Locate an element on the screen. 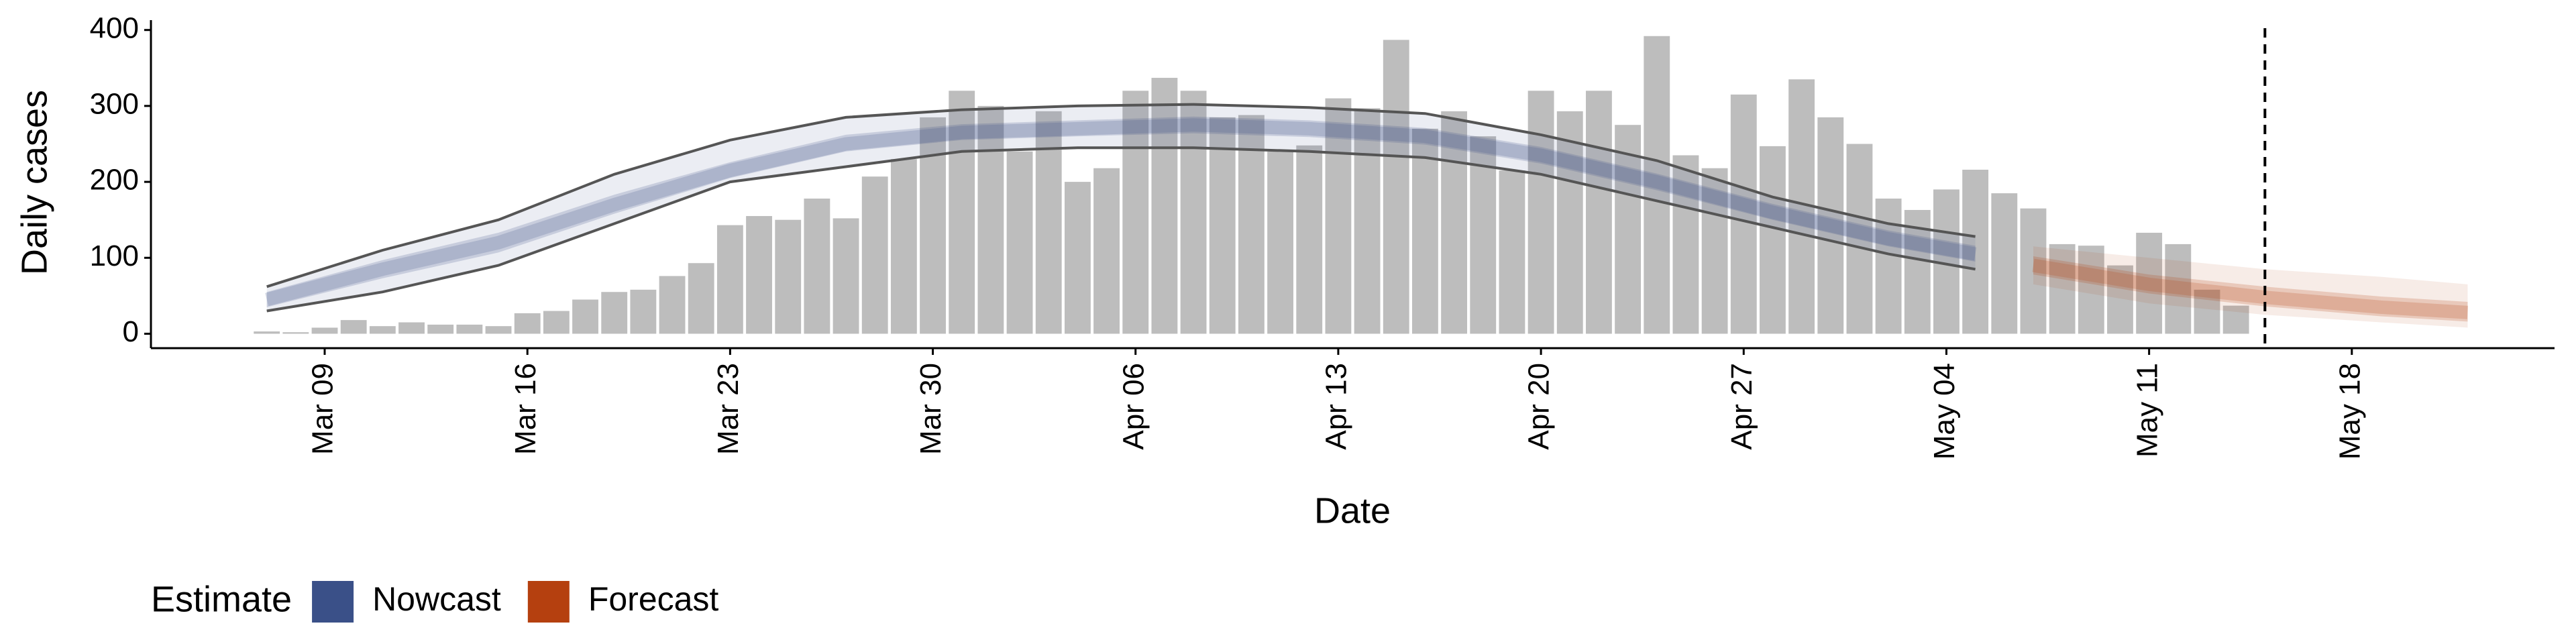  x-tick-label: Mar 09 is located at coordinates (323, 409).